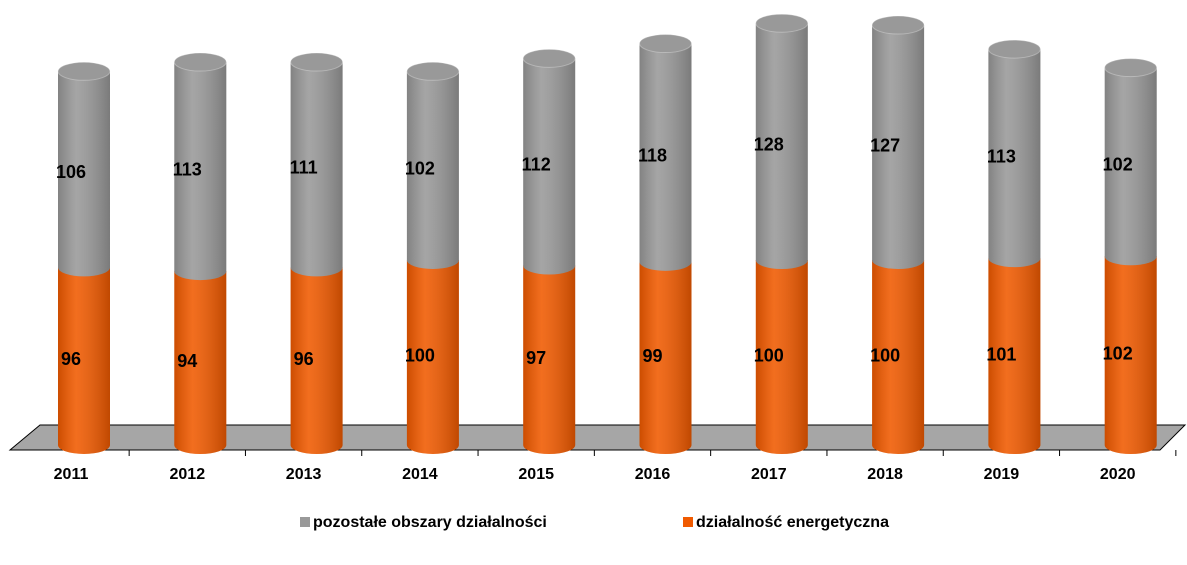 Image resolution: width=1187 pixels, height=565 pixels. What do you see at coordinates (885, 145) in the screenshot?
I see `value-label: 127` at bounding box center [885, 145].